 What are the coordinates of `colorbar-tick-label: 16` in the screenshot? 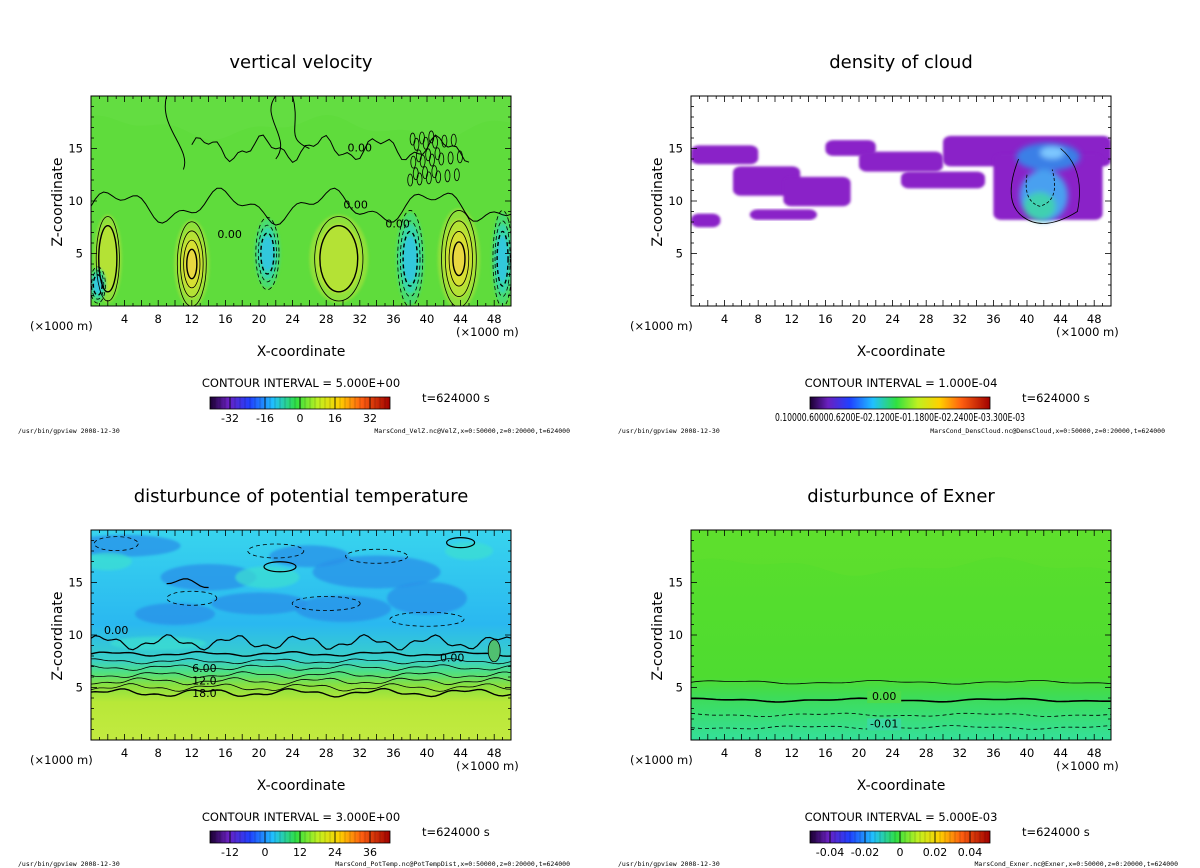 It's located at (335, 418).